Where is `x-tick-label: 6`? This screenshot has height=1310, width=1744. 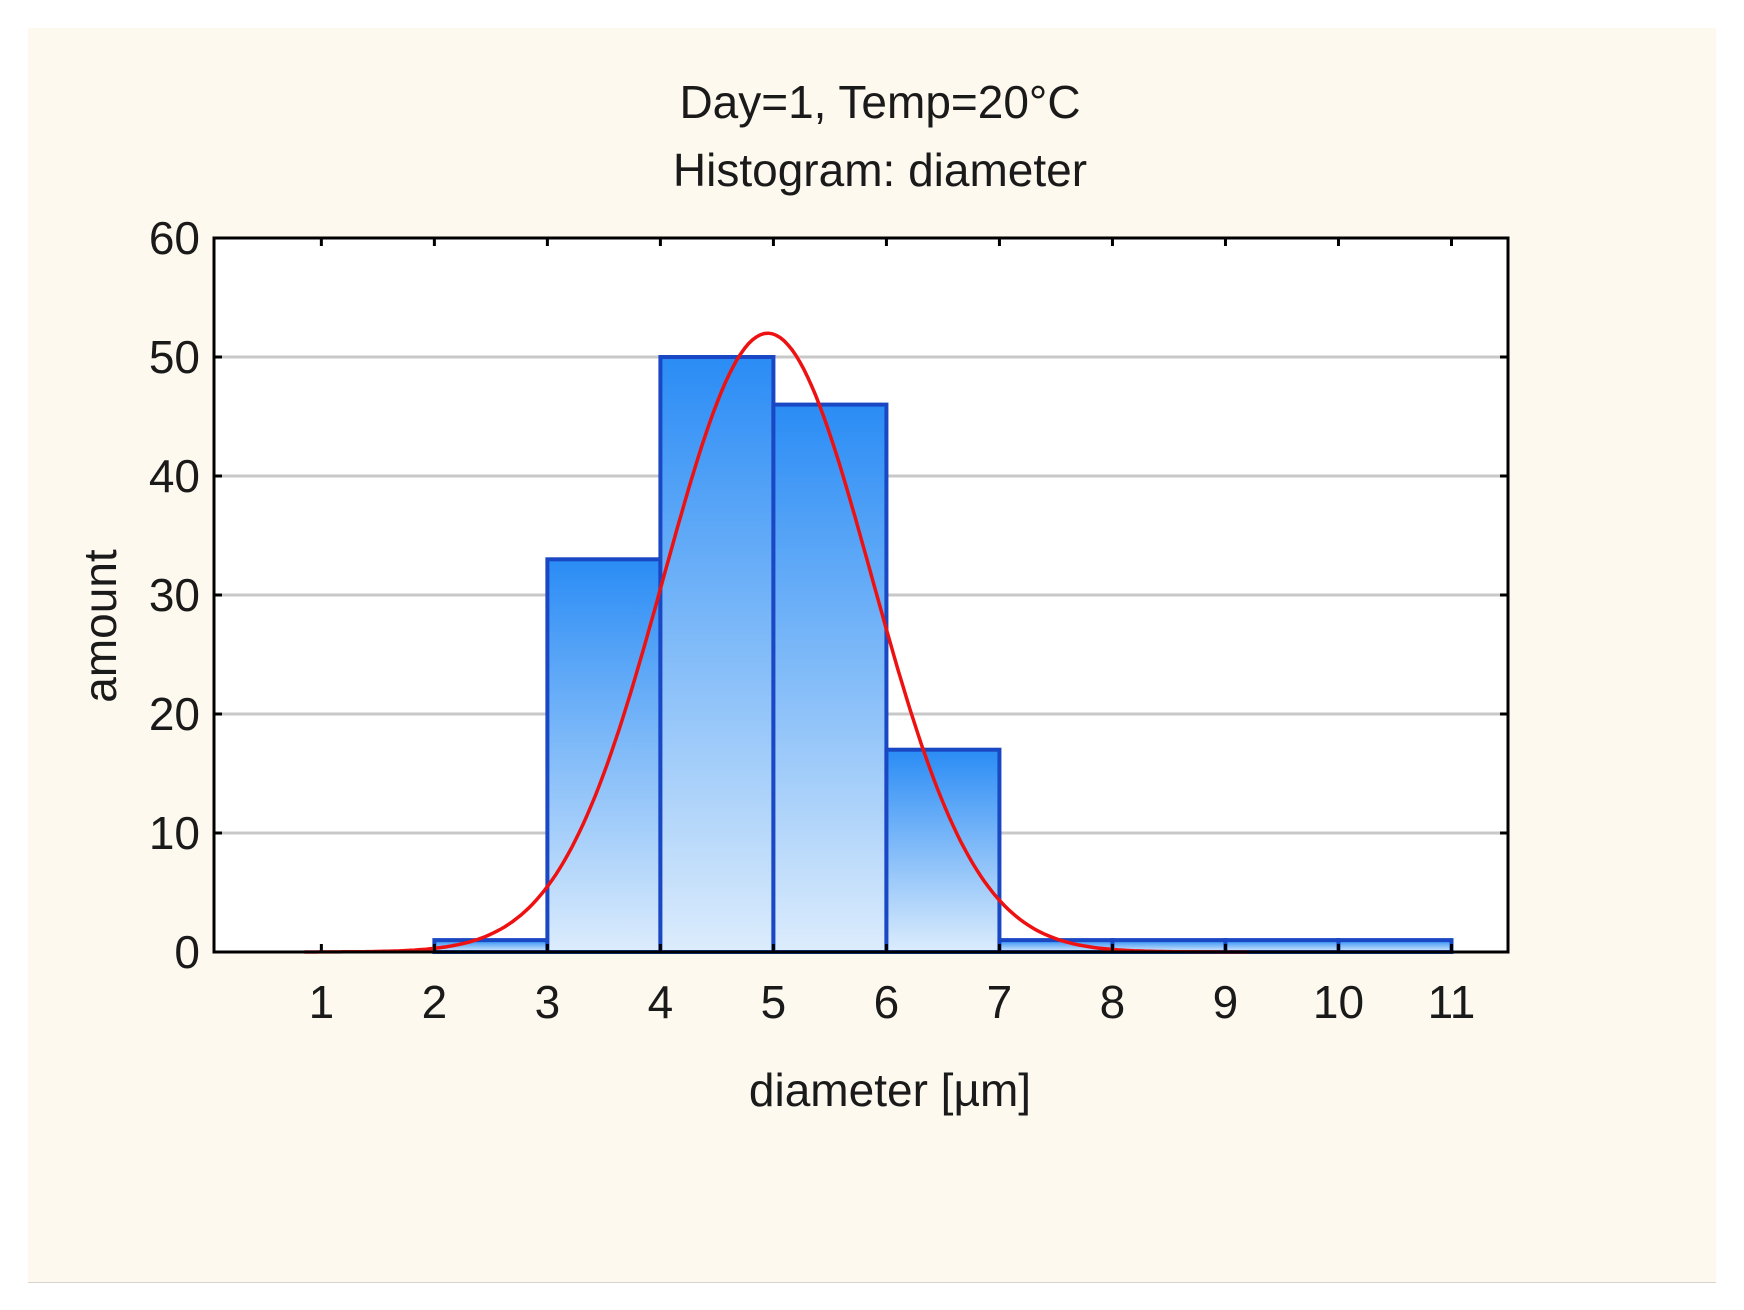 x-tick-label: 6 is located at coordinates (887, 1002).